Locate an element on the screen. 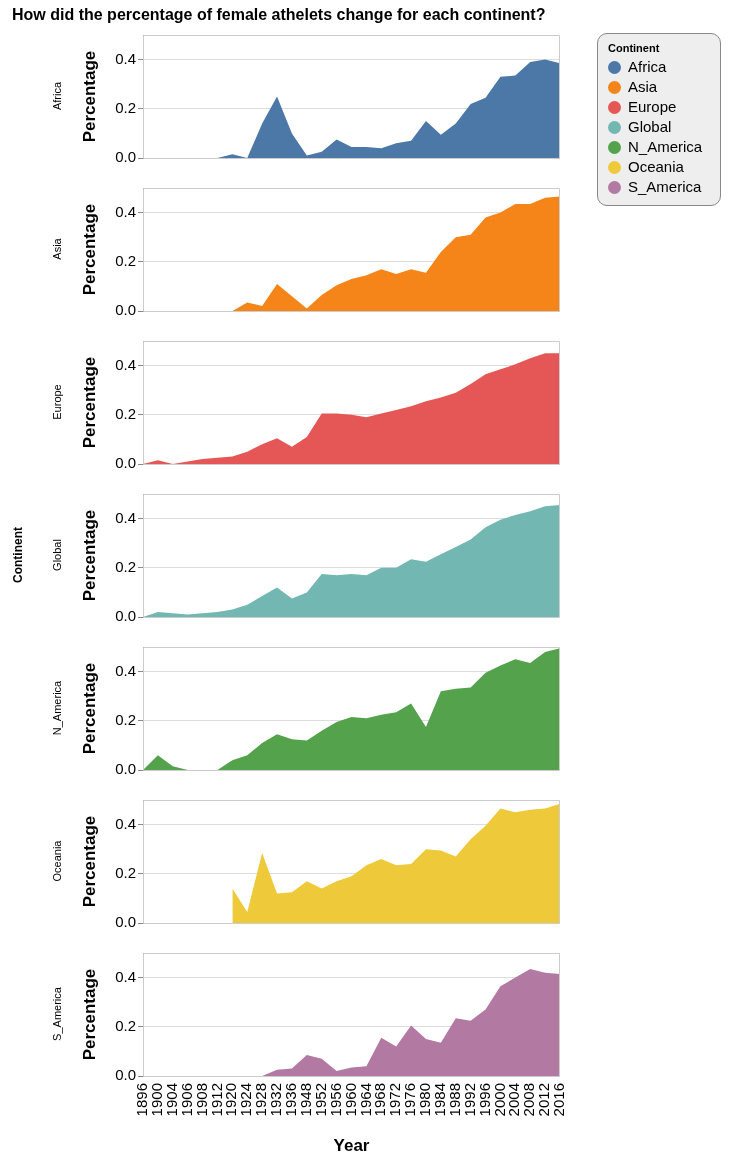 This screenshot has height=1153, width=729. text: S_America is located at coordinates (57, 1014).